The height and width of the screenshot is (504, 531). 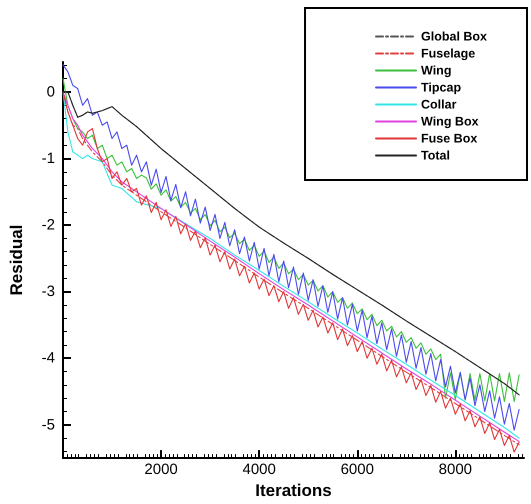 What do you see at coordinates (439, 105) in the screenshot?
I see `legend-label: Collar` at bounding box center [439, 105].